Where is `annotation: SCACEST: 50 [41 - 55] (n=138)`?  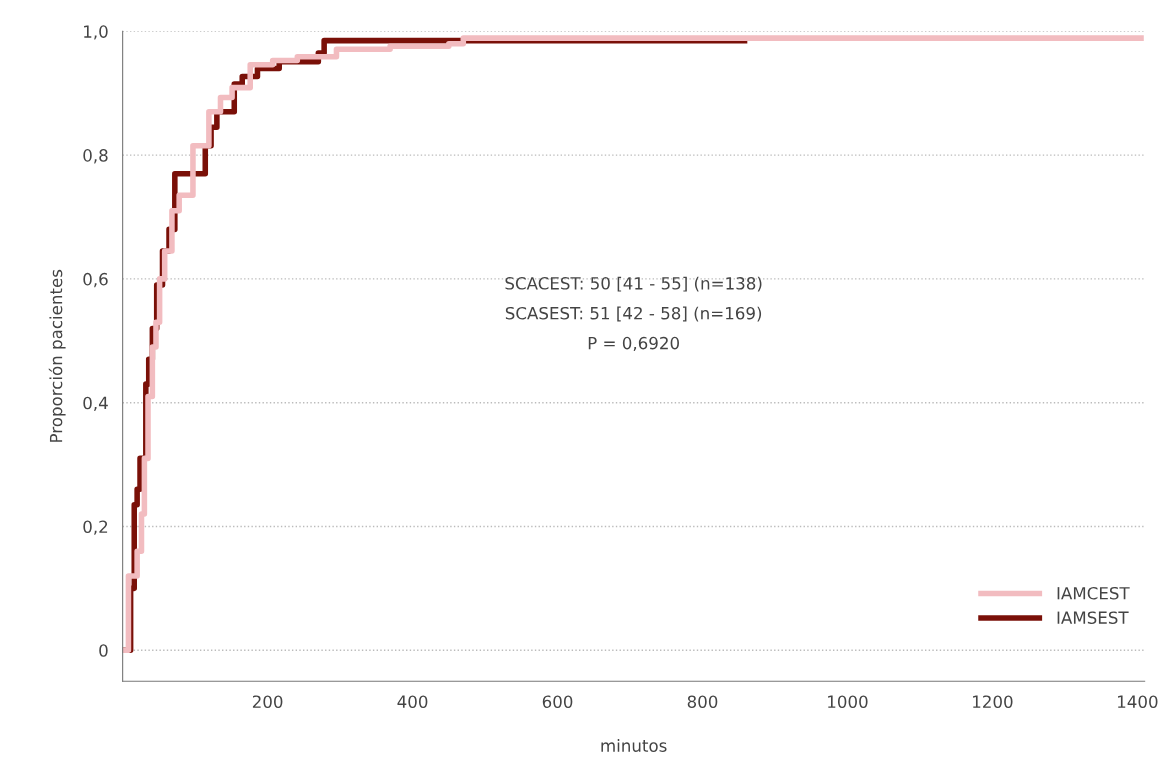 annotation: SCACEST: 50 [41 - 55] (n=138) is located at coordinates (633, 284).